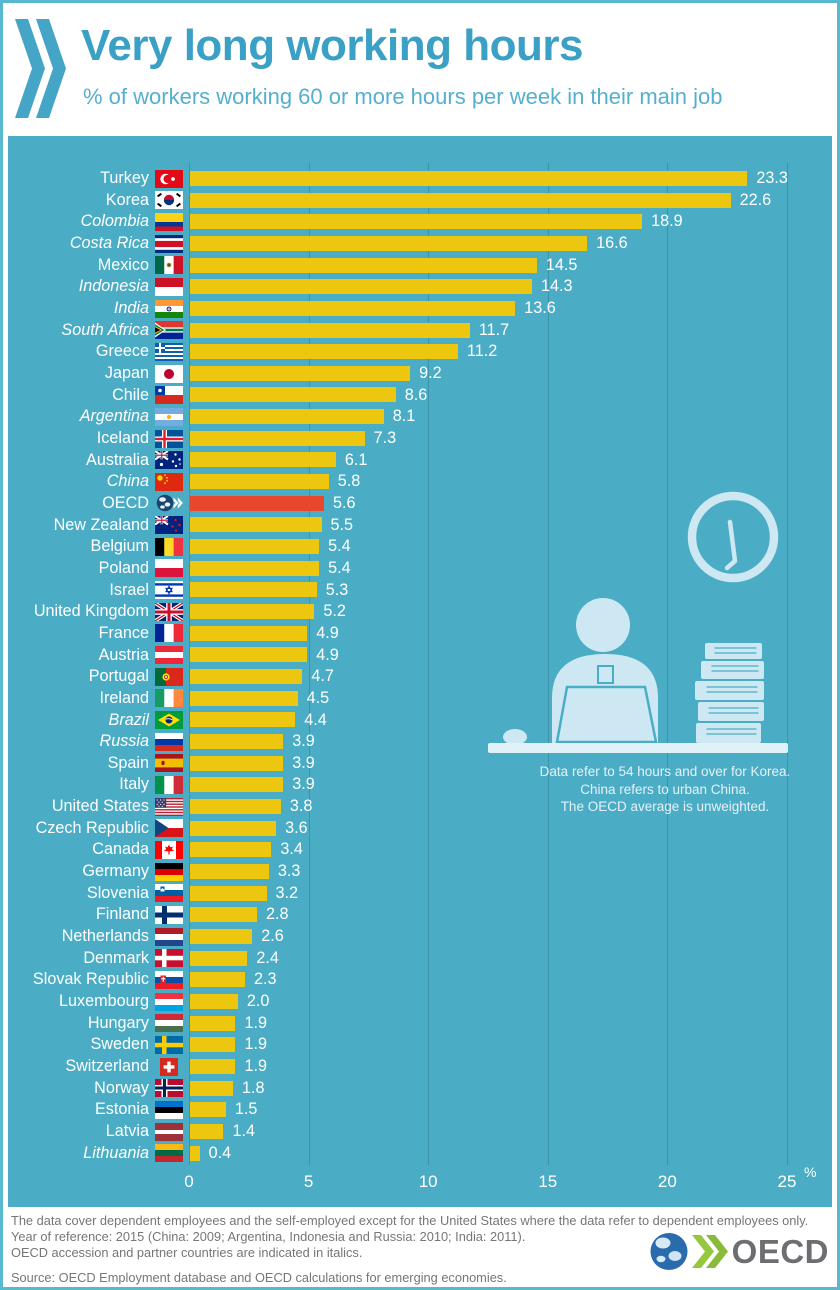 The width and height of the screenshot is (840, 1290). I want to click on country-label: Italy, so click(134, 784).